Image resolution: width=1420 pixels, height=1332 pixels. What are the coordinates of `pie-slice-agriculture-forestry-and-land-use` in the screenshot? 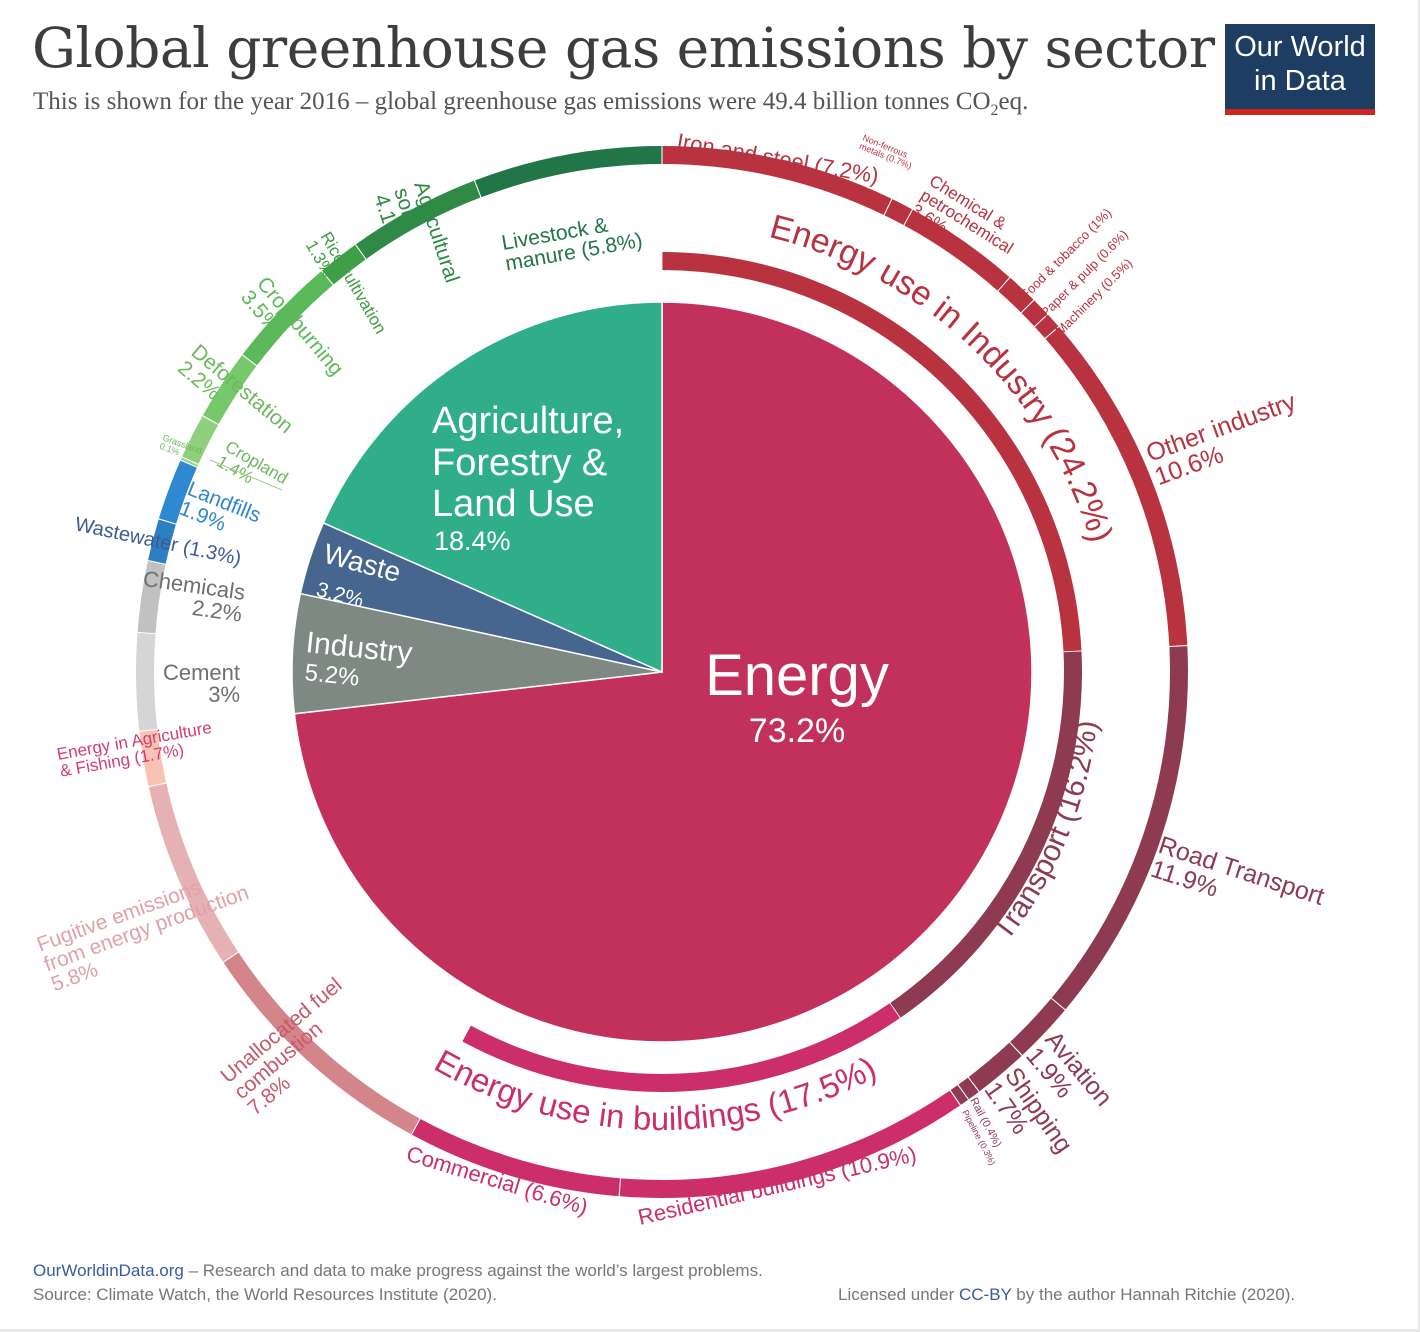 It's located at (492, 487).